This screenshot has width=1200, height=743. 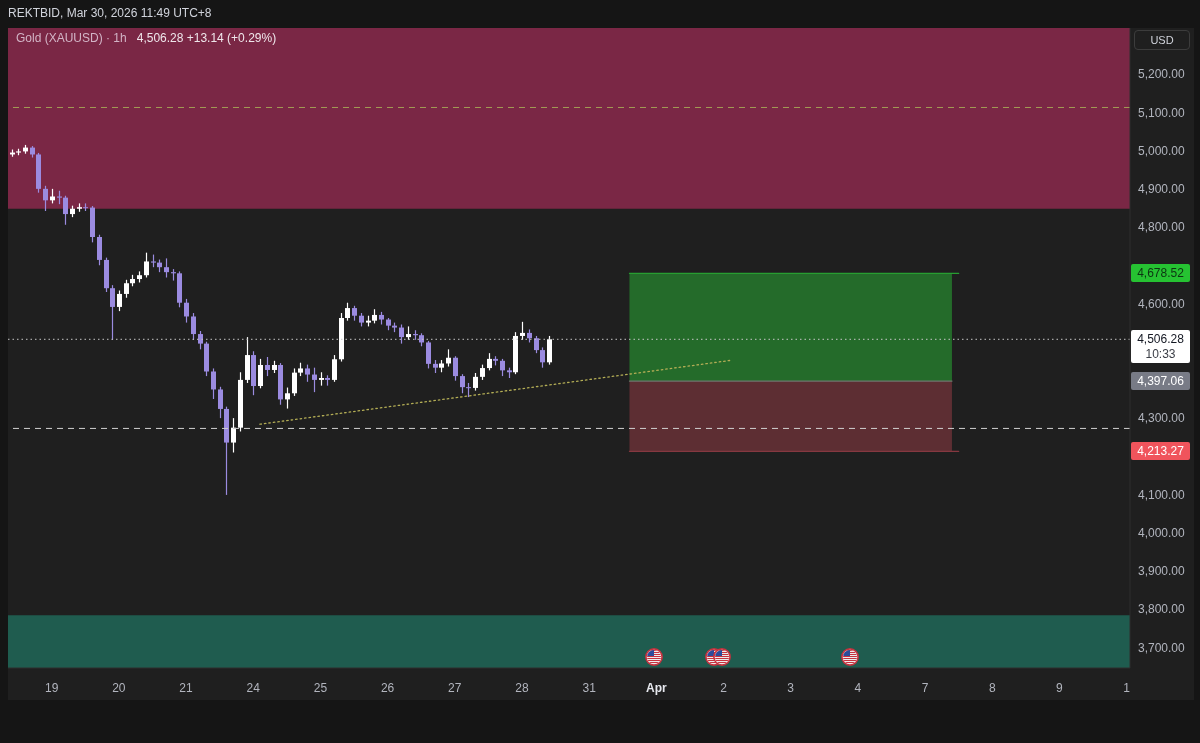 I want to click on x-tick-label: Apr, so click(x=656, y=688).